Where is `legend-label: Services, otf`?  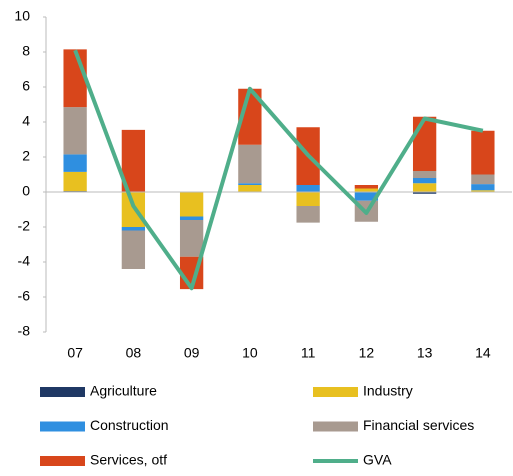 legend-label: Services, otf is located at coordinates (128, 460).